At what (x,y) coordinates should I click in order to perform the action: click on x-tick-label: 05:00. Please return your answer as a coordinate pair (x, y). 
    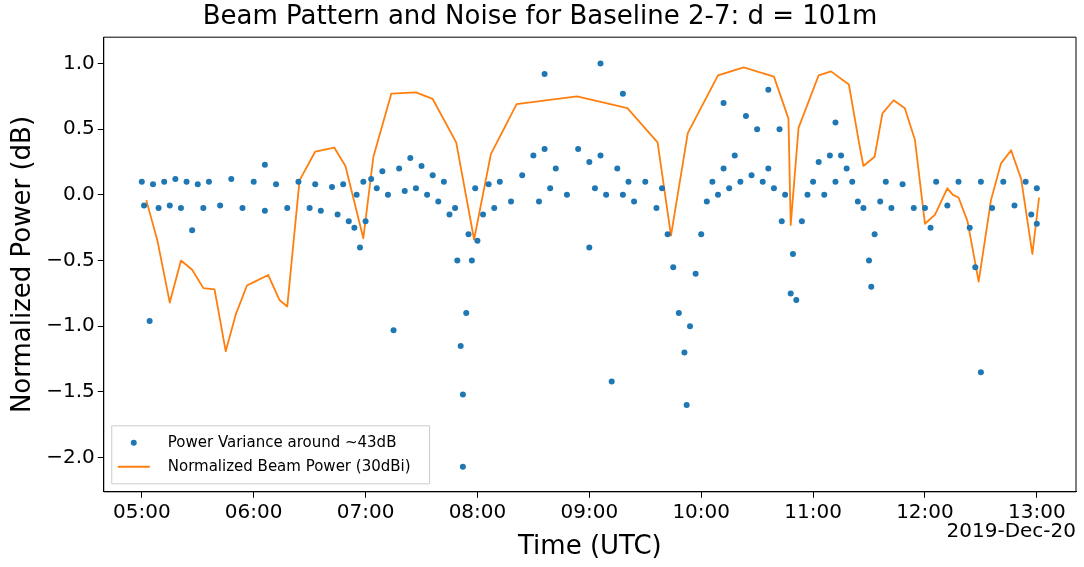
    Looking at the image, I should click on (141, 511).